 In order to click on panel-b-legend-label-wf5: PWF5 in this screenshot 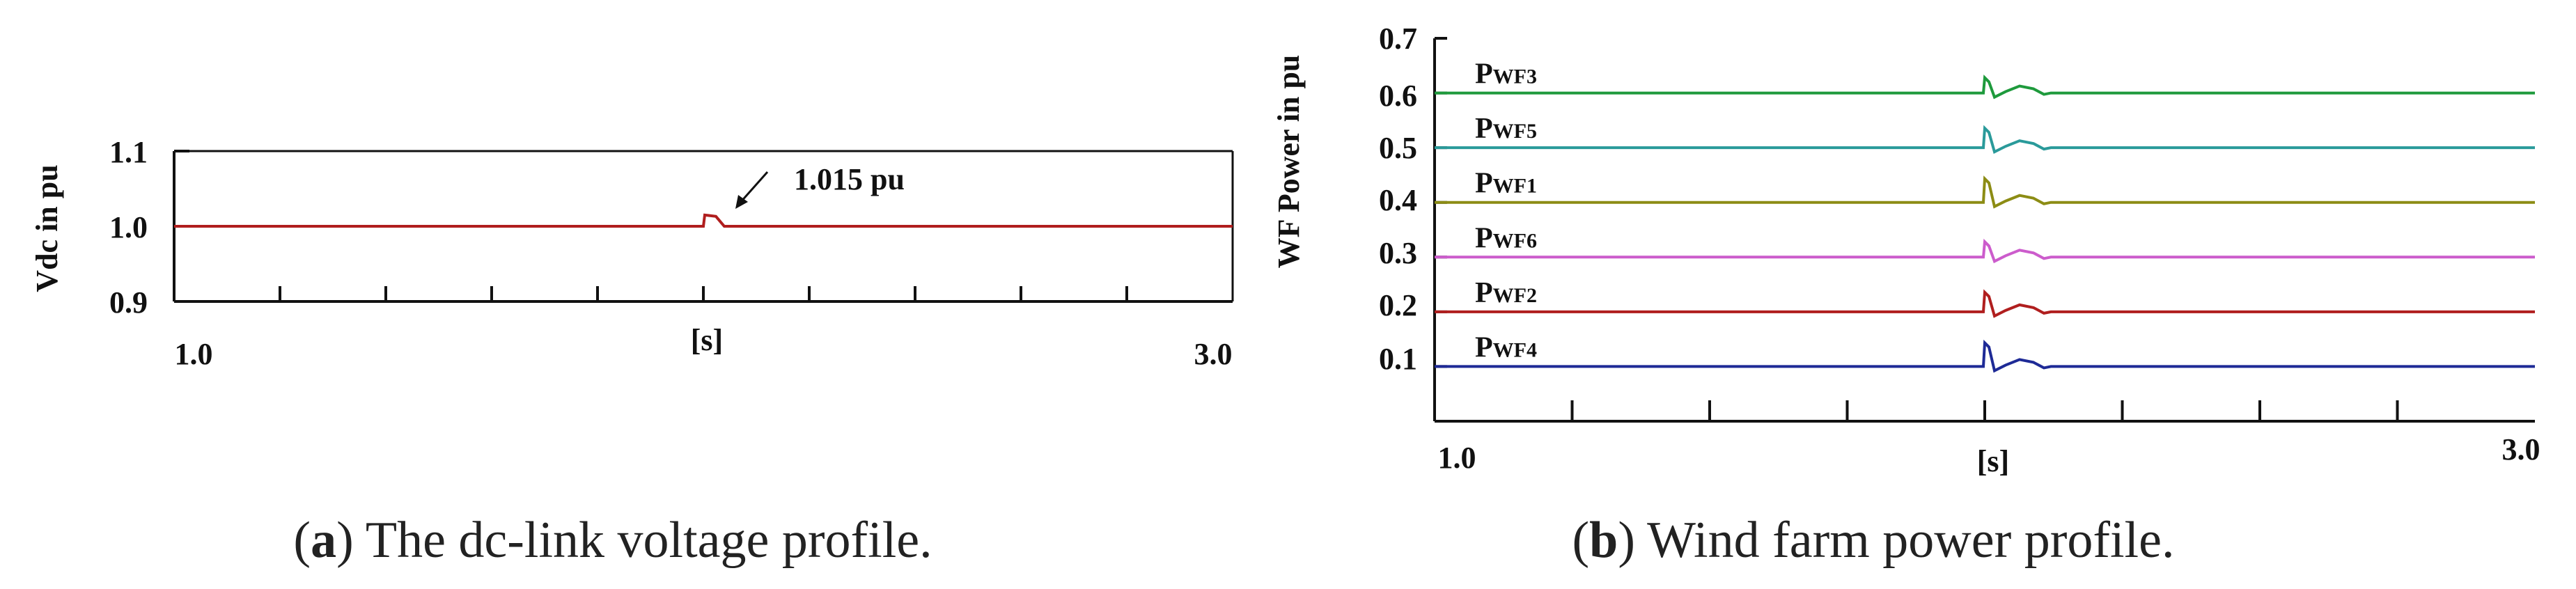, I will do `click(1506, 129)`.